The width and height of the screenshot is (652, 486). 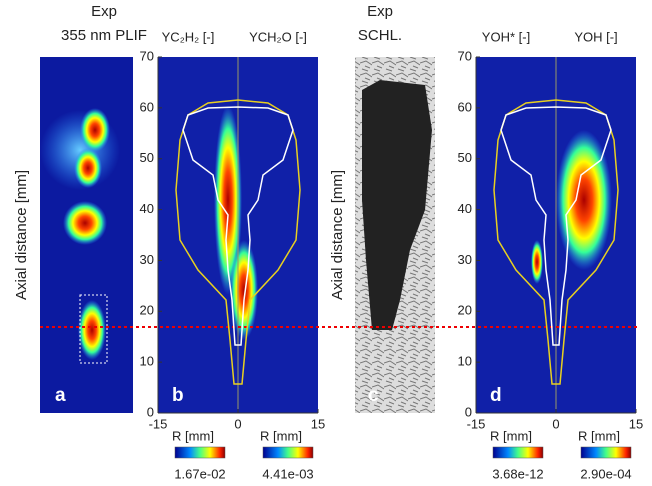 I want to click on colorbar-label: 1.67e-02, so click(x=199, y=473).